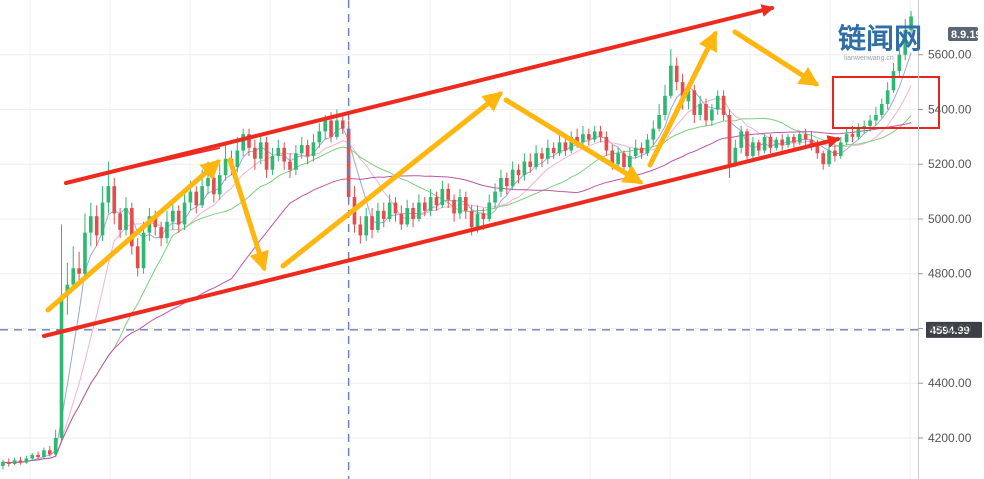 This screenshot has width=984, height=479. Describe the element at coordinates (869, 58) in the screenshot. I see `logo-subtitle: lianwenwang.cn` at that location.